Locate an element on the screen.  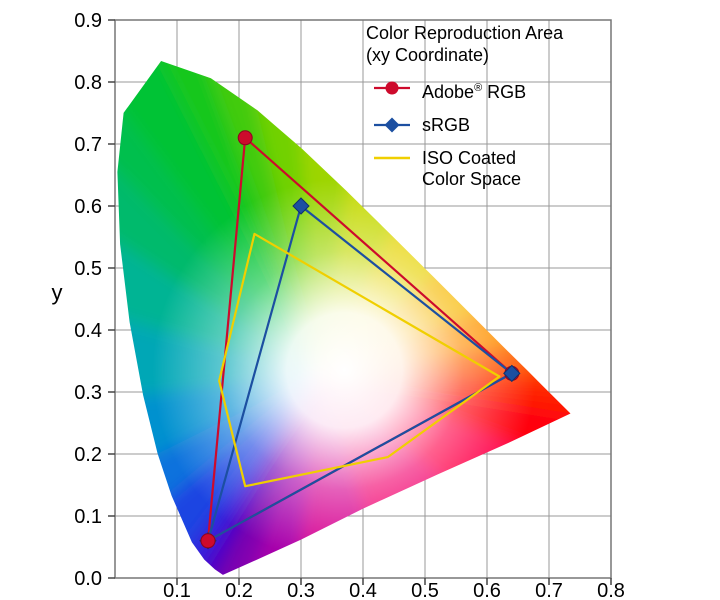
legend-title-line1: Color Reproduction Area is located at coordinates (465, 33).